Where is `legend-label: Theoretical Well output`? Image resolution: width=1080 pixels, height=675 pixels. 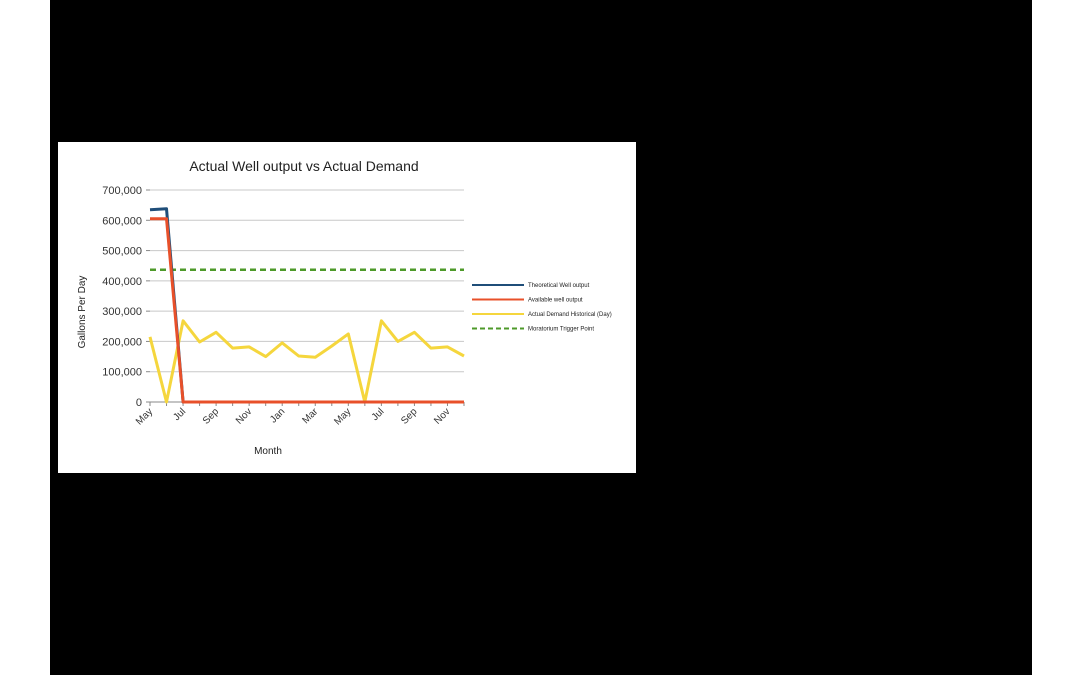 legend-label: Theoretical Well output is located at coordinates (559, 286).